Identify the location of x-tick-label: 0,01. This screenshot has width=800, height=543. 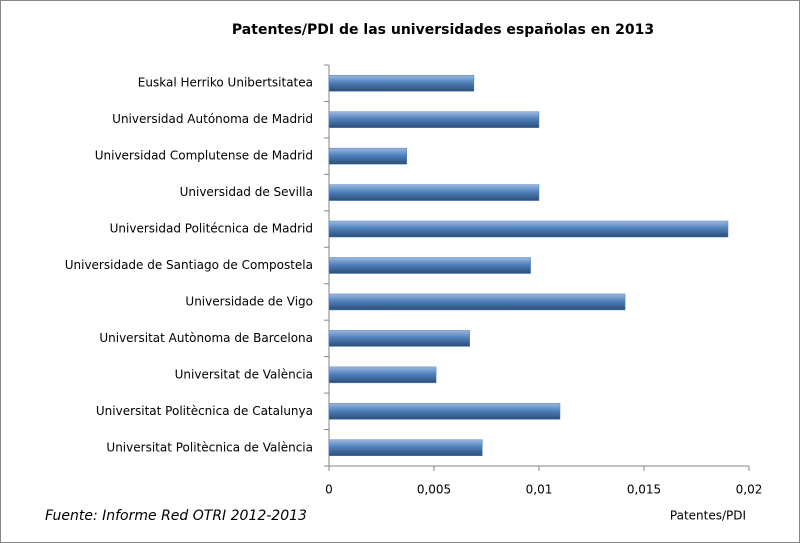
(539, 490).